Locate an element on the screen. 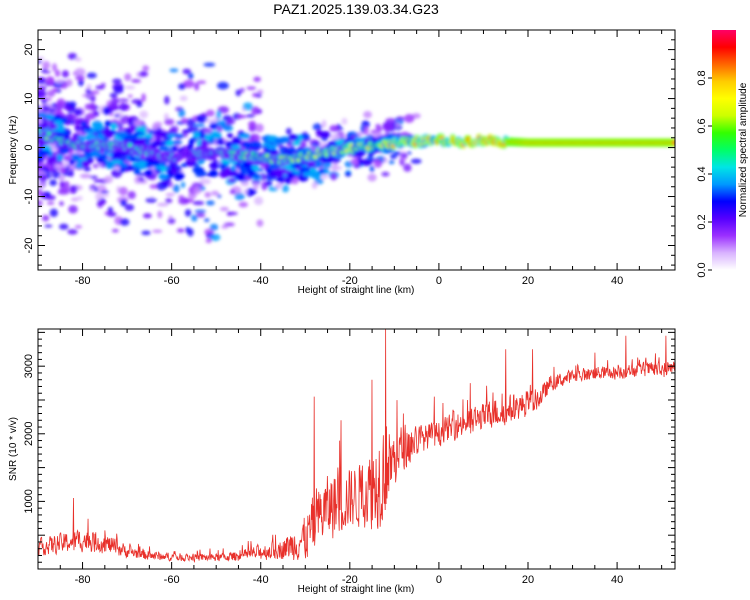 The width and height of the screenshot is (750, 600). colorbar-tick-label: 0.8 is located at coordinates (702, 77).